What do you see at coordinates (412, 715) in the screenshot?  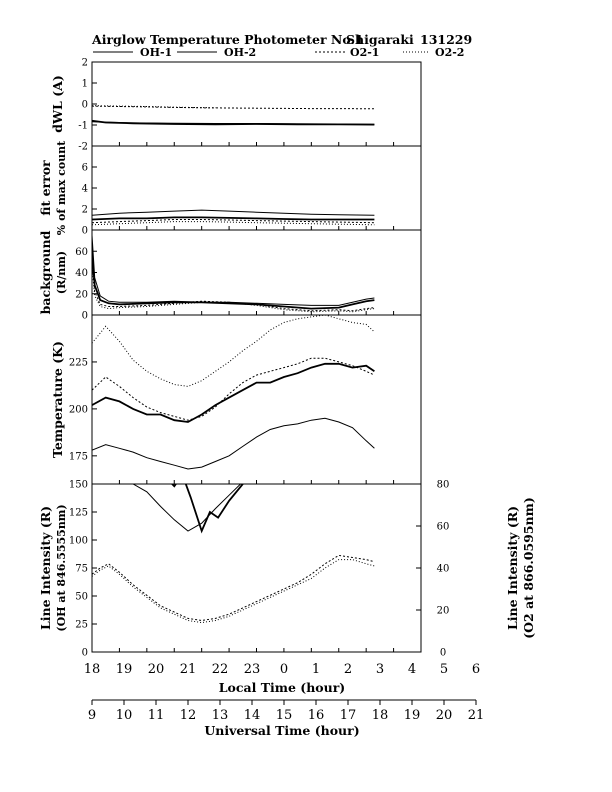 I see `universal-time-tick: 19` at bounding box center [412, 715].